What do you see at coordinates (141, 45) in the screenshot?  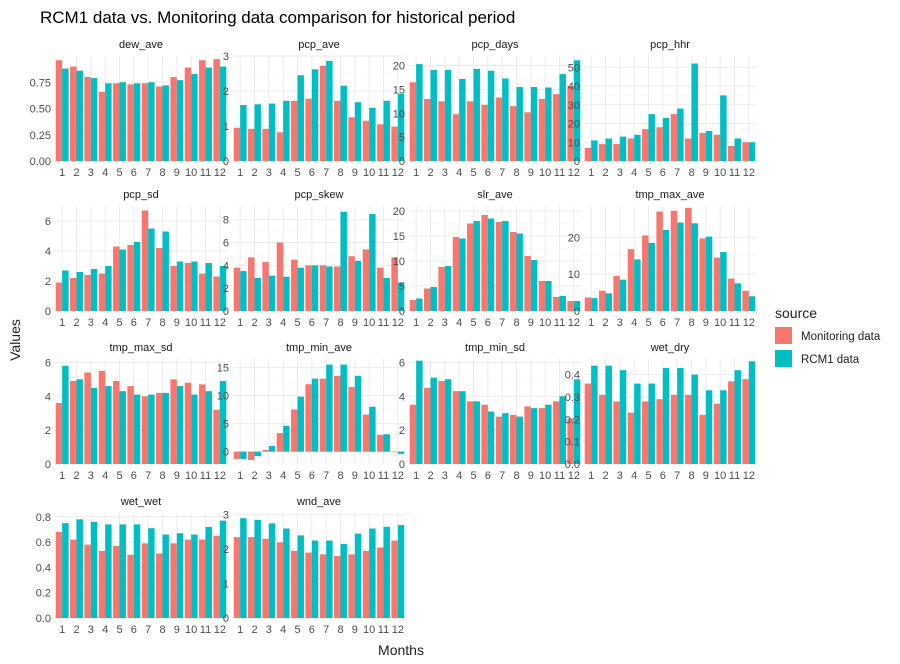 I see `facet-title: dew_ave` at bounding box center [141, 45].